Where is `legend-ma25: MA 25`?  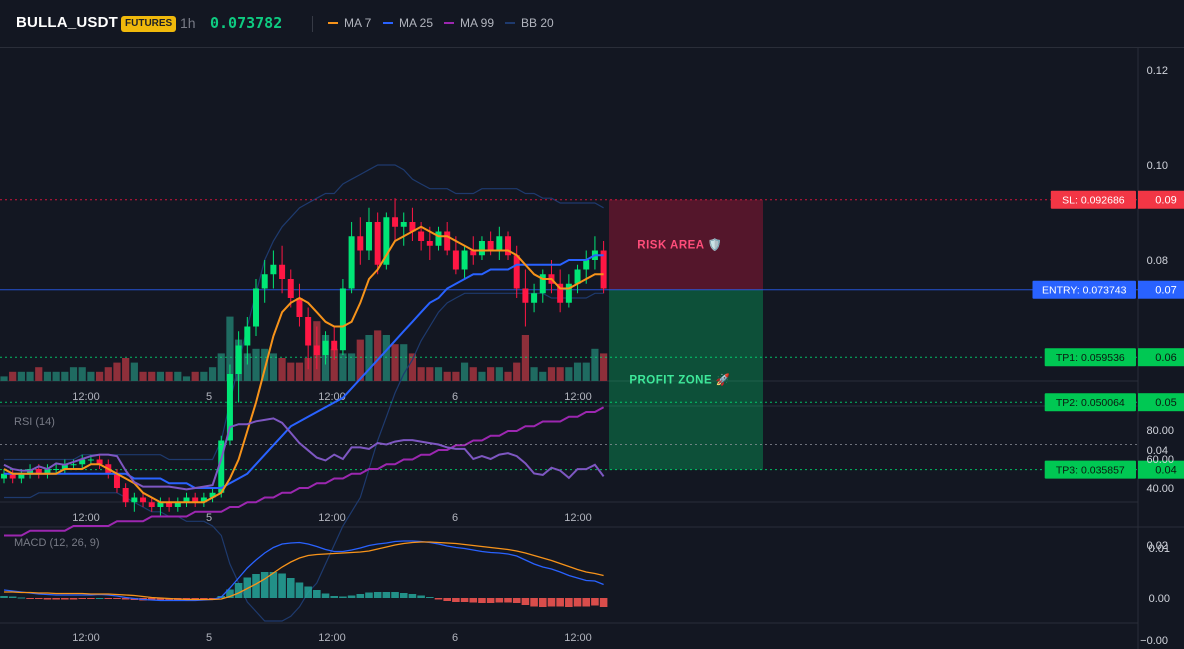 legend-ma25: MA 25 is located at coordinates (408, 23).